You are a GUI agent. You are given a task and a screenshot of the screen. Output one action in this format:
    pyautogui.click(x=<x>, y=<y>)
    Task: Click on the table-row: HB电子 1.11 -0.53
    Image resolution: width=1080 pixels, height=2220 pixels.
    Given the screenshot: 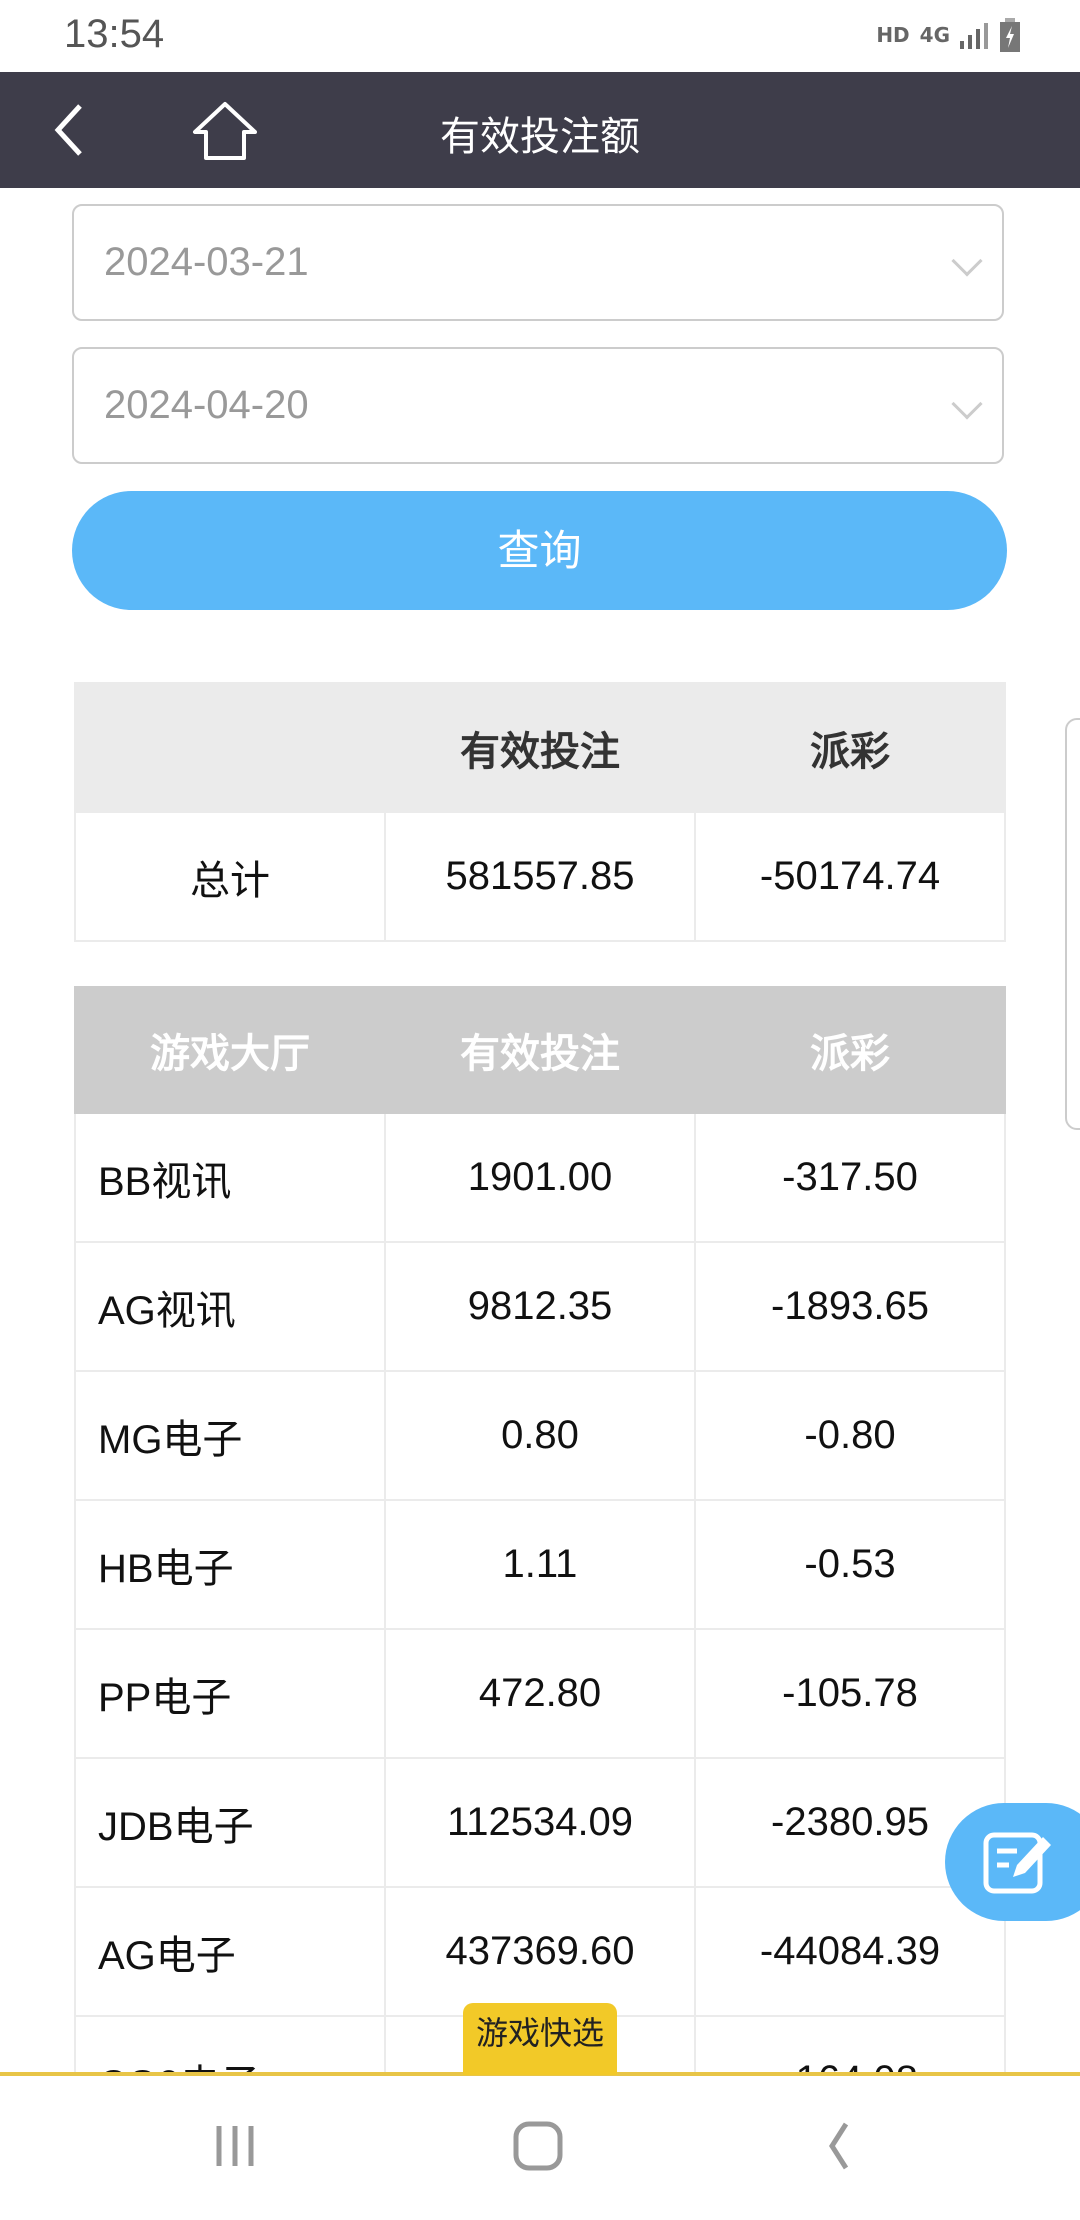 What is the action you would take?
    pyautogui.click(x=540, y=1564)
    